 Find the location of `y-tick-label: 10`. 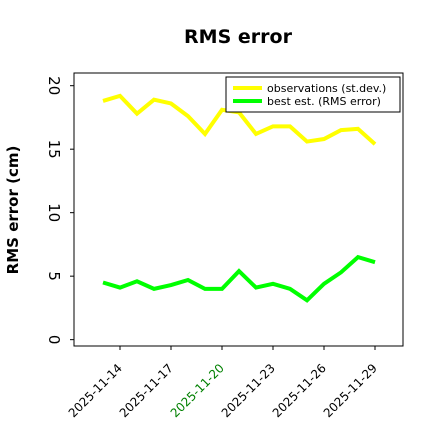

y-tick-label: 10 is located at coordinates (54, 212).